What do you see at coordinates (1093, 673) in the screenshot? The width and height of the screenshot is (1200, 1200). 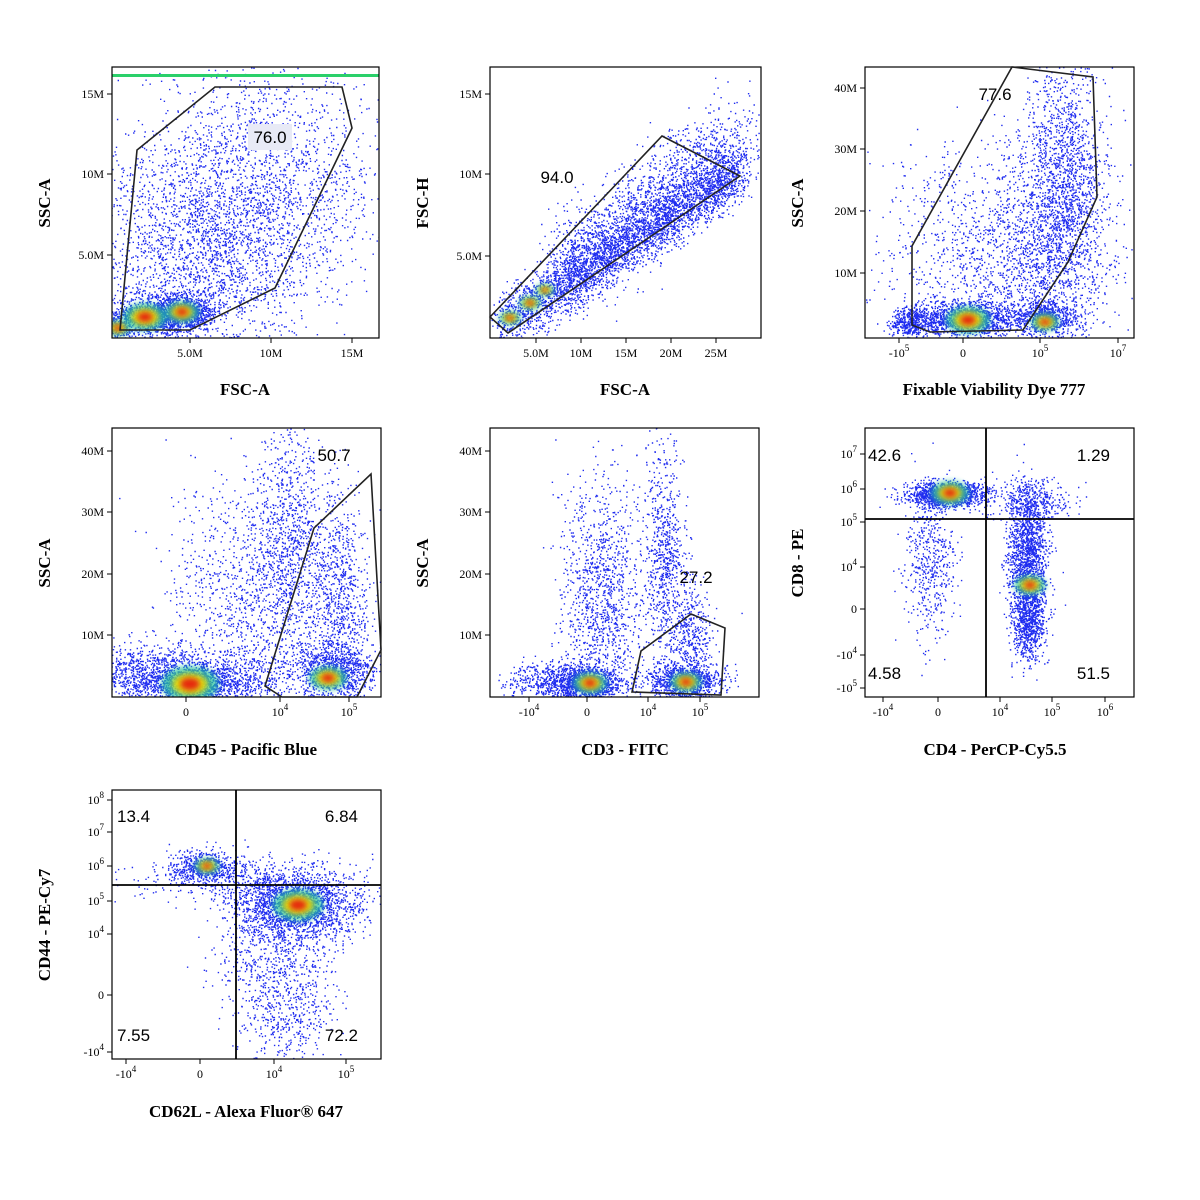 I see `quadrant-percentage-bottom-right: 51.5` at bounding box center [1093, 673].